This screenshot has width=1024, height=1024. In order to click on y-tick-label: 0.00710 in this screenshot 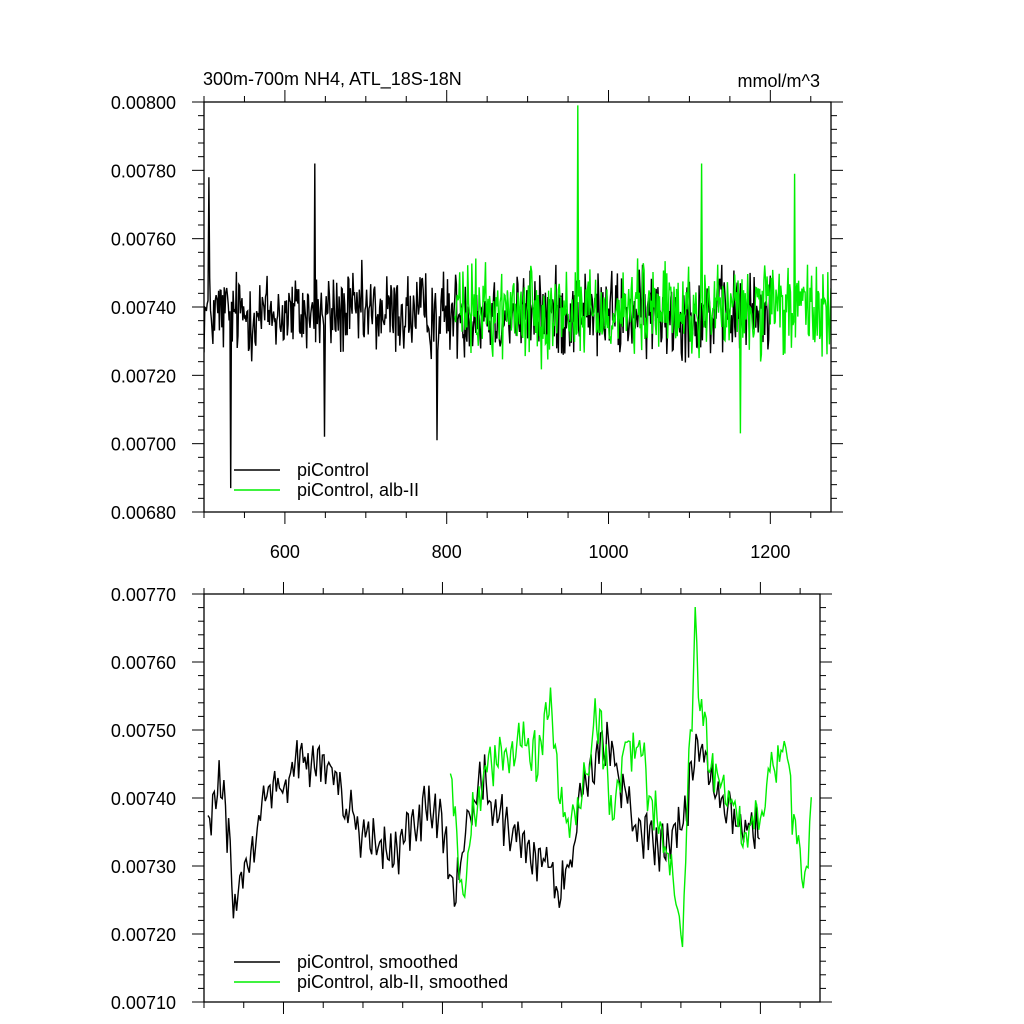, I will do `click(143, 1003)`.